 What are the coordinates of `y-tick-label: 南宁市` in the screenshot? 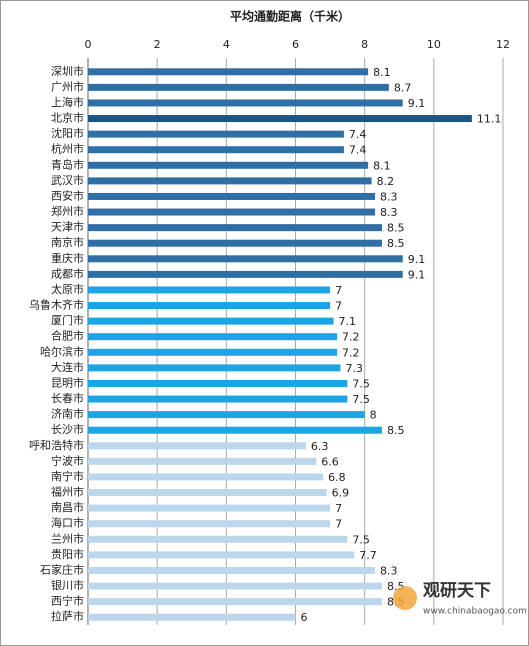 It's located at (67, 476).